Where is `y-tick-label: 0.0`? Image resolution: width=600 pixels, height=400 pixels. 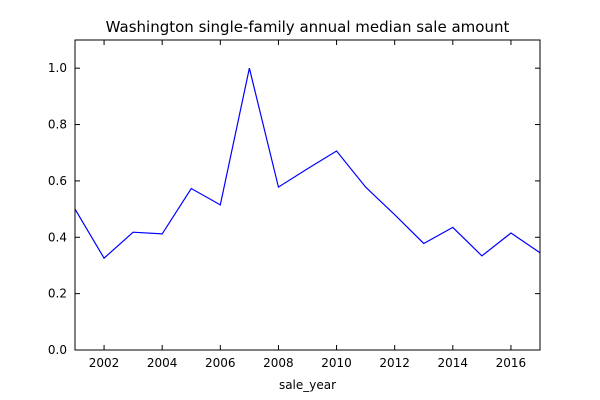 y-tick-label: 0.0 is located at coordinates (57, 350).